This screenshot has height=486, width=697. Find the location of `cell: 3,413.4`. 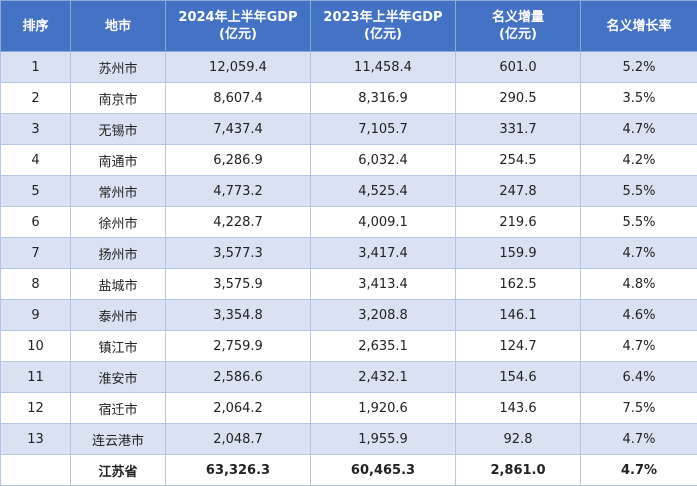

cell: 3,413.4 is located at coordinates (383, 284).